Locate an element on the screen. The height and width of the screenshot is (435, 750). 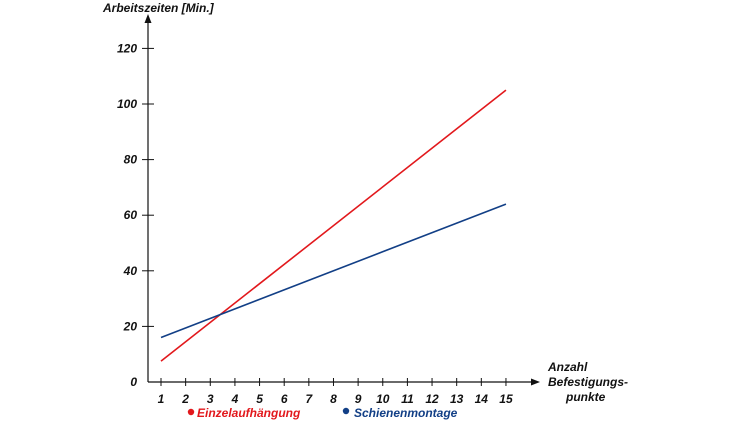
x-tick-label: 13 is located at coordinates (457, 399).